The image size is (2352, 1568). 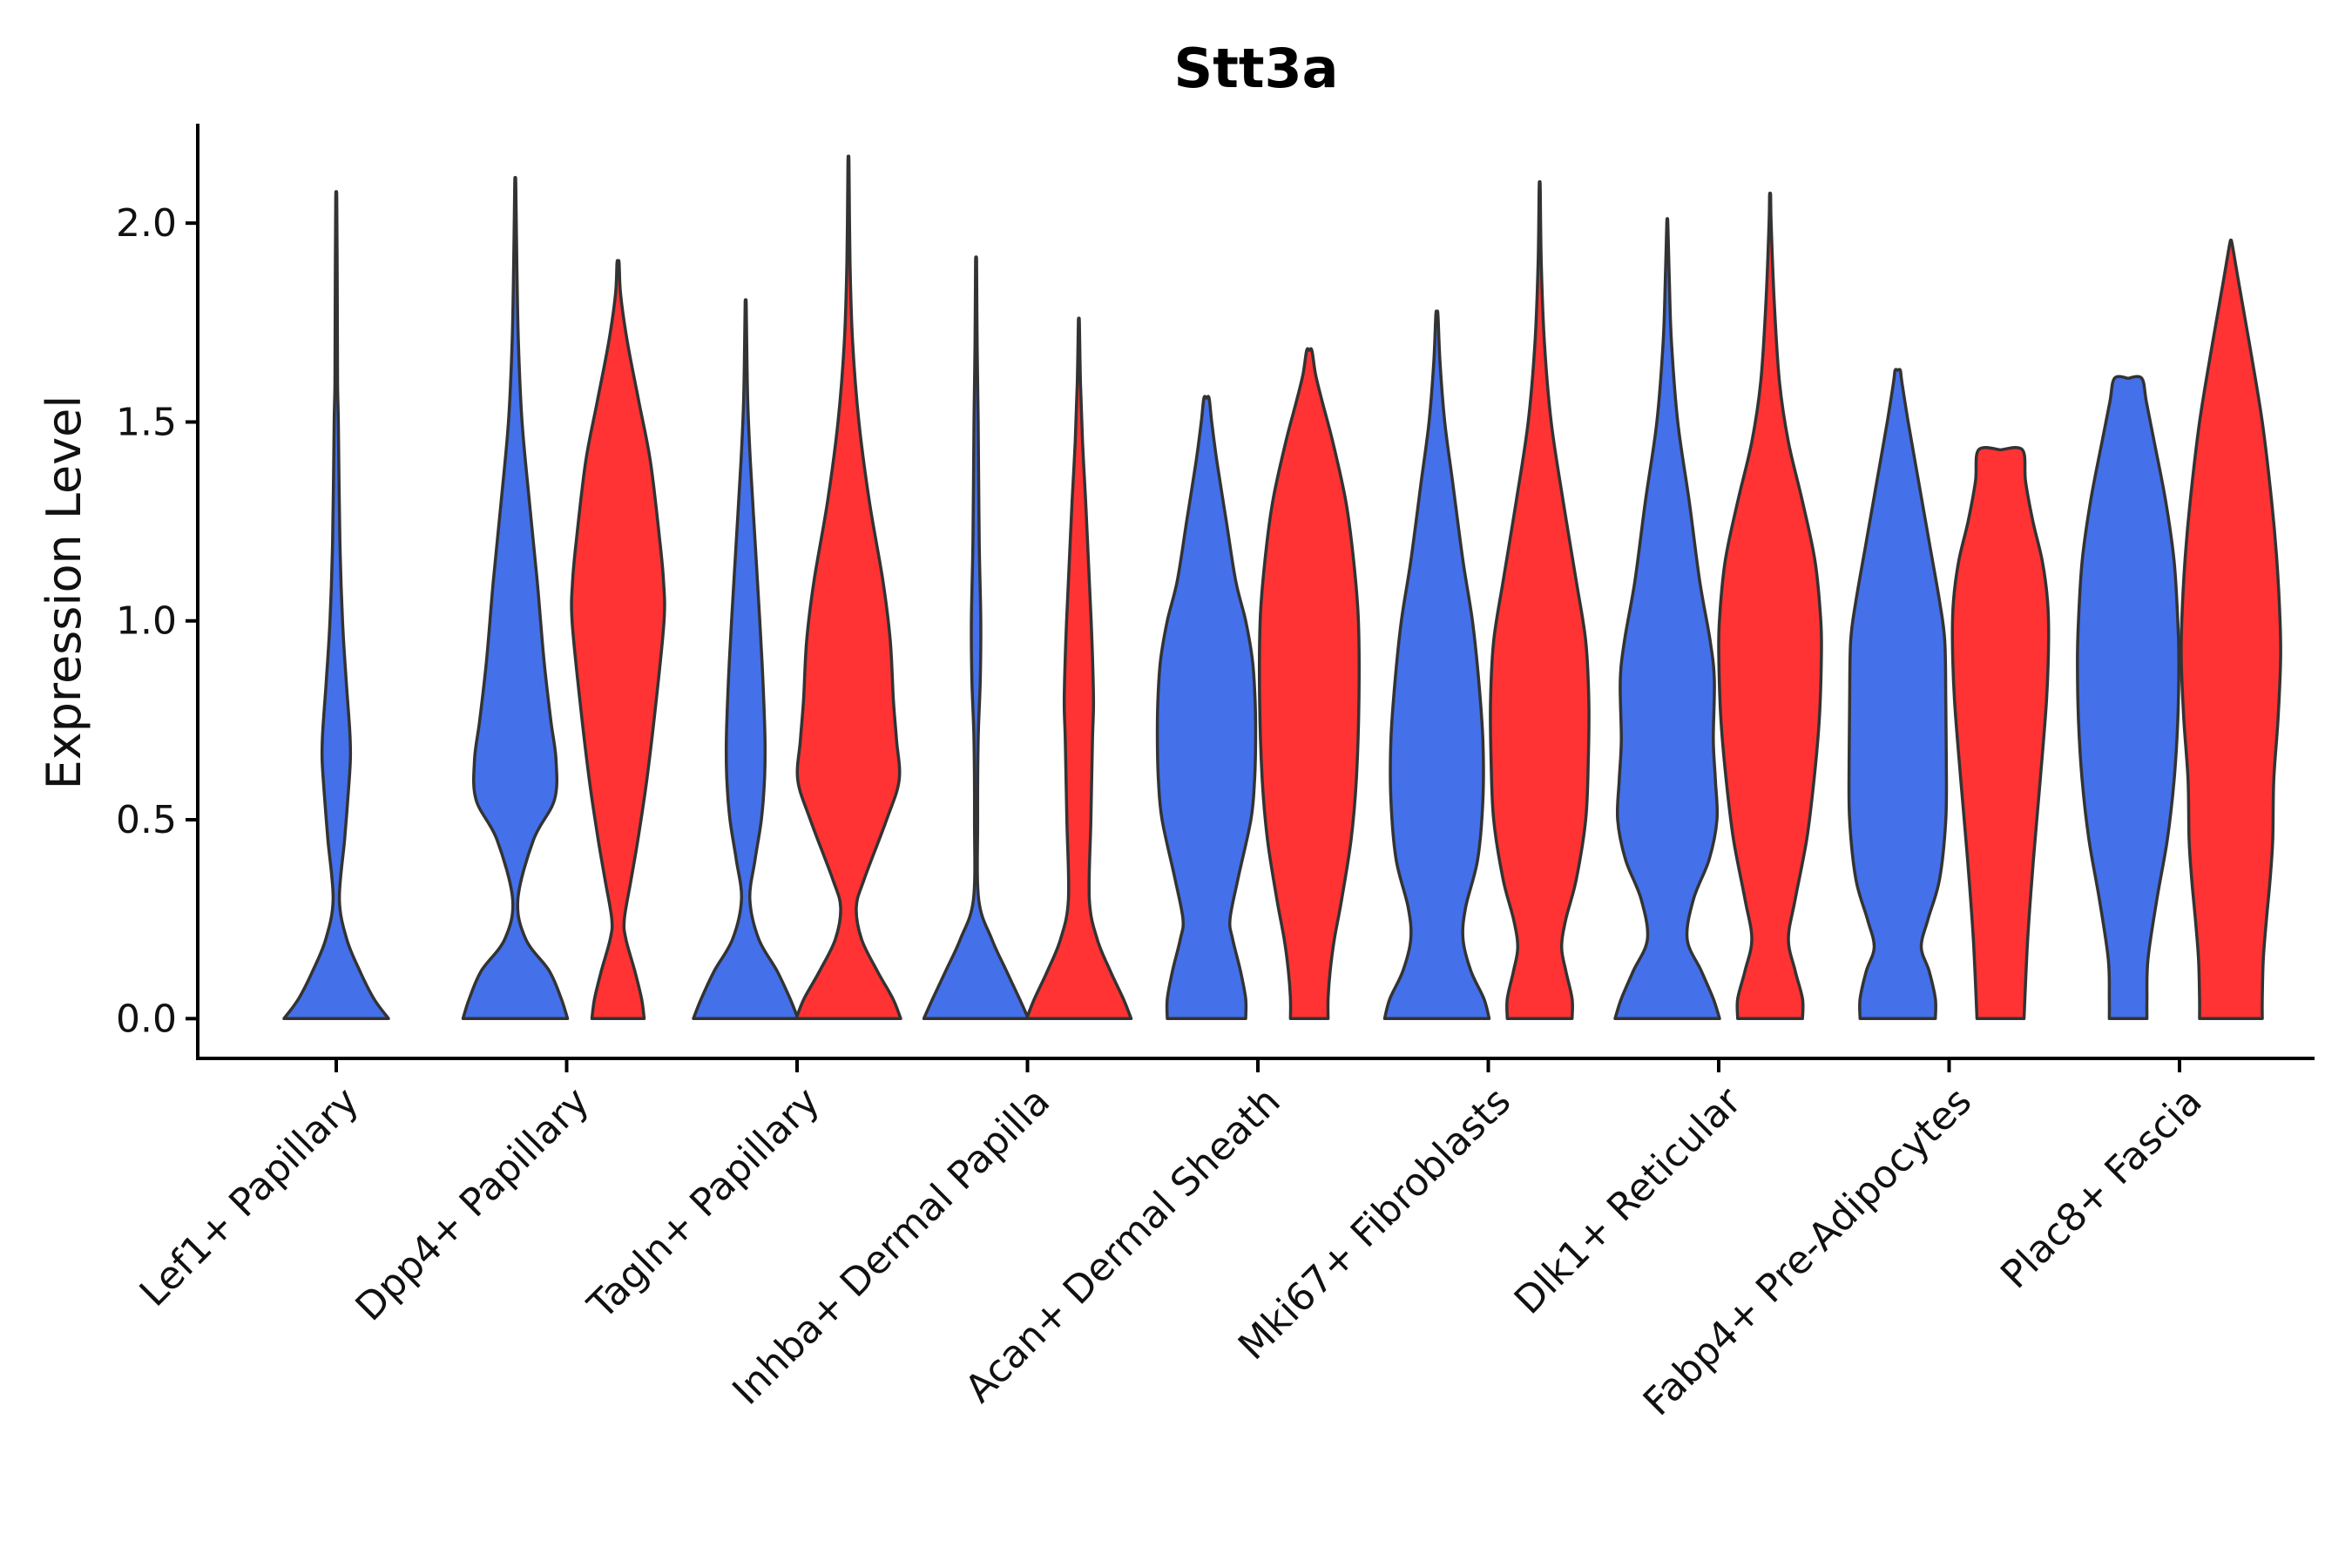 What do you see at coordinates (746, 659) in the screenshot?
I see `violin-tagln-papillary-group1` at bounding box center [746, 659].